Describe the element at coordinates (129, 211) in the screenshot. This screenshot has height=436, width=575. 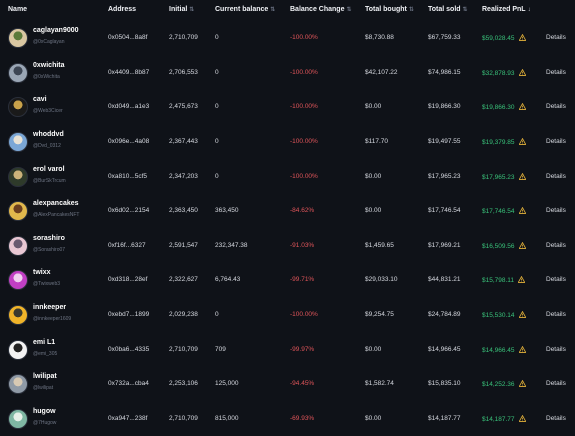
I see `address-cell: 0x6d02...2154` at that location.